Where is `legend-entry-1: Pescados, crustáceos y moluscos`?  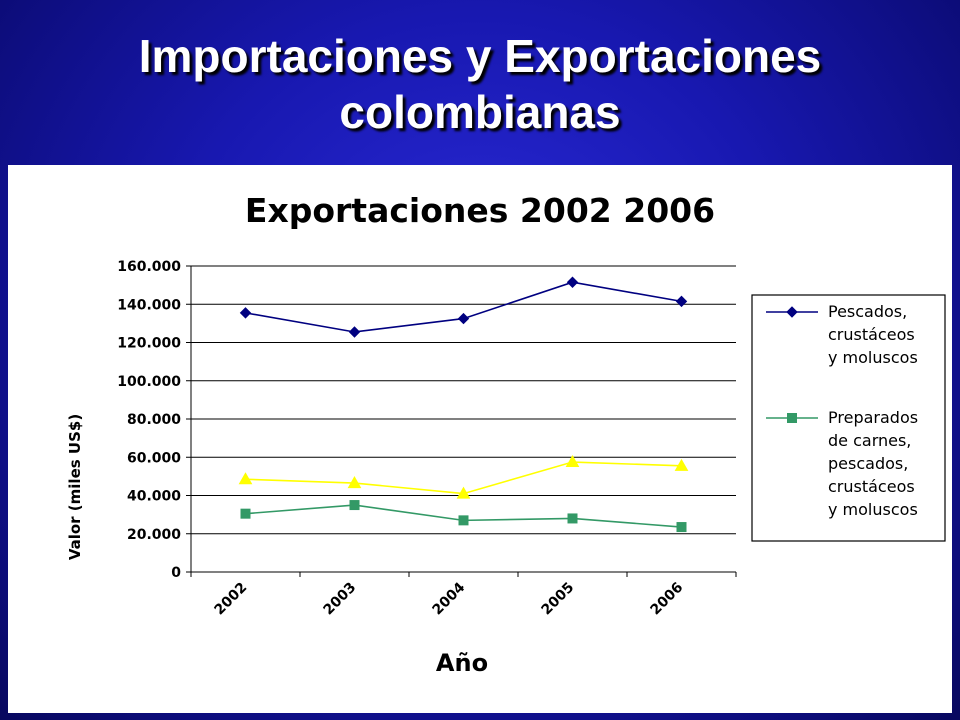 legend-entry-1: Pescados, crustáceos y moluscos is located at coordinates (842, 334).